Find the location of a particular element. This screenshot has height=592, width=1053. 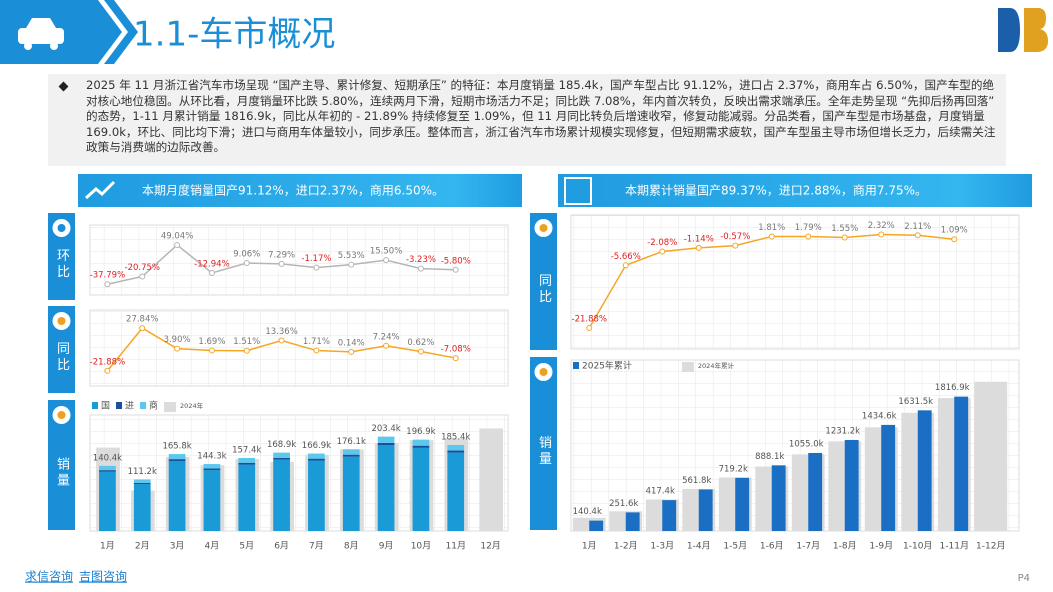

x-tick-label: 3月 is located at coordinates (177, 546).